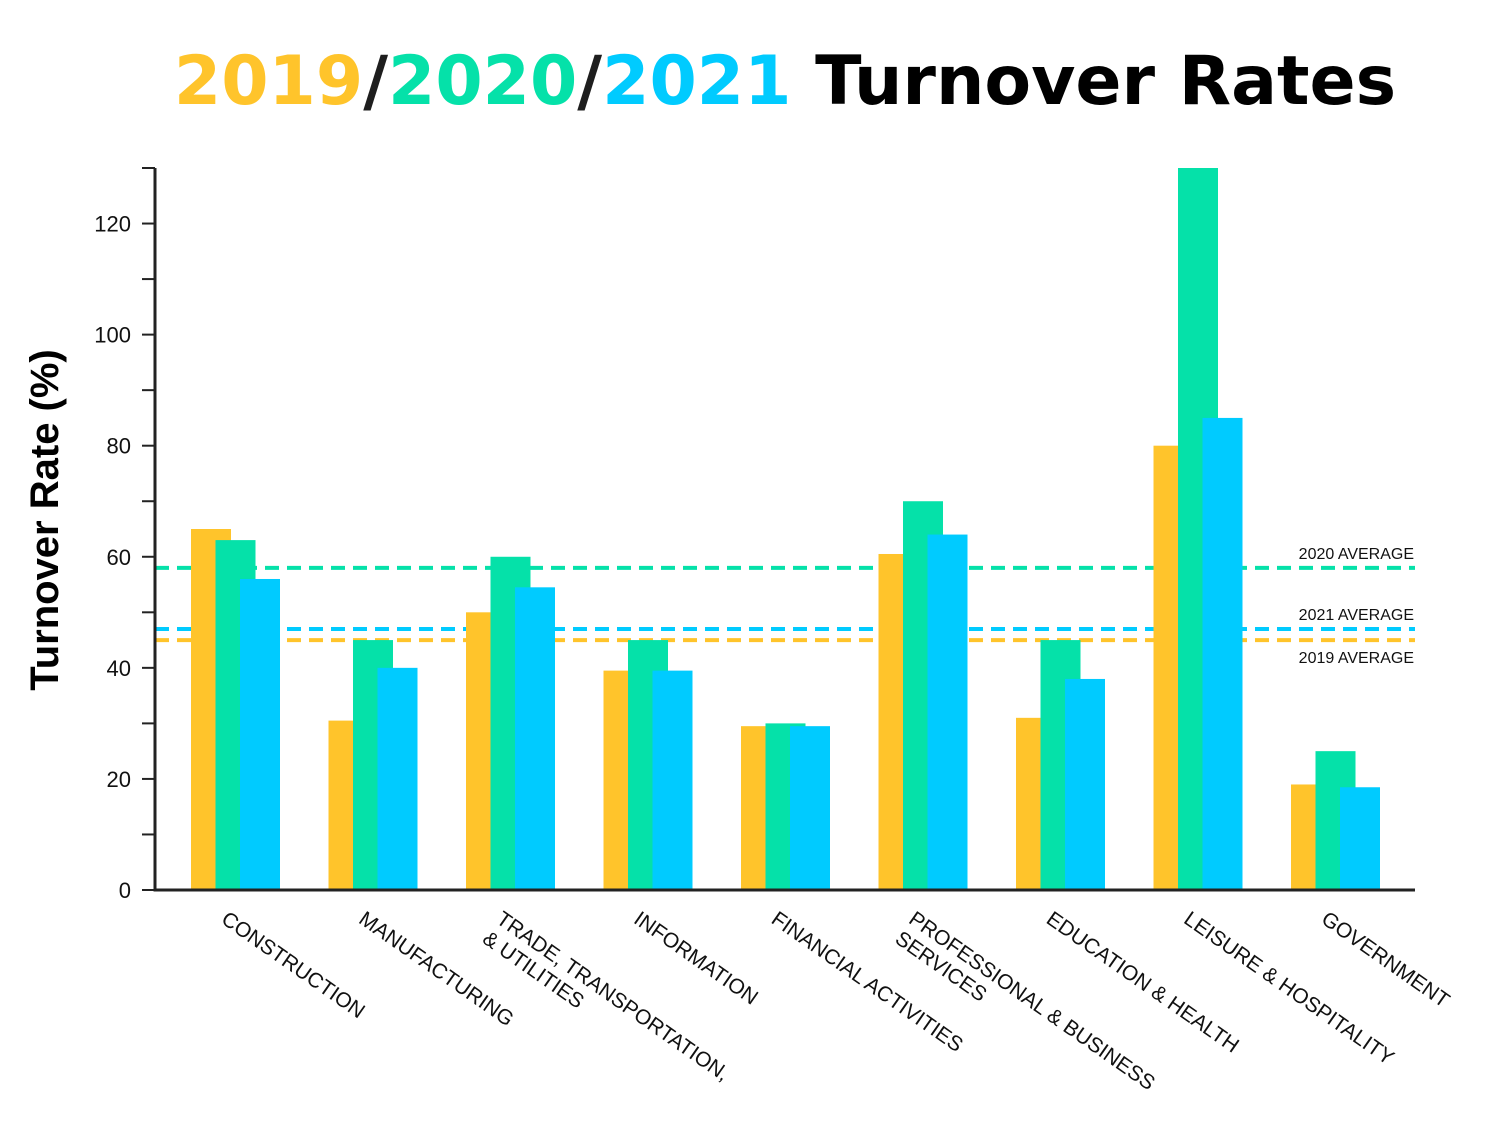  I want to click on average-label-1: 2021 AVERAGE, so click(1356, 615).